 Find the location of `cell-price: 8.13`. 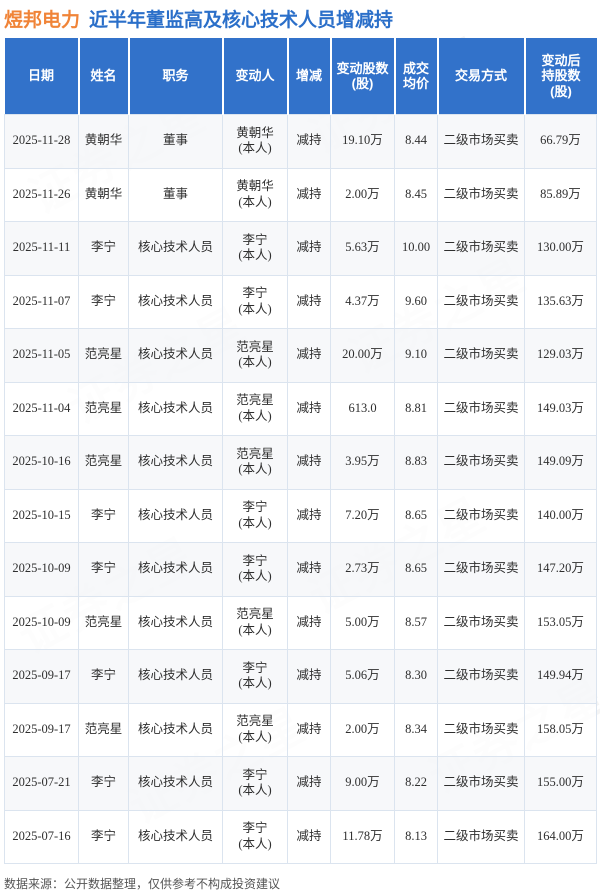

cell-price: 8.13 is located at coordinates (416, 836).